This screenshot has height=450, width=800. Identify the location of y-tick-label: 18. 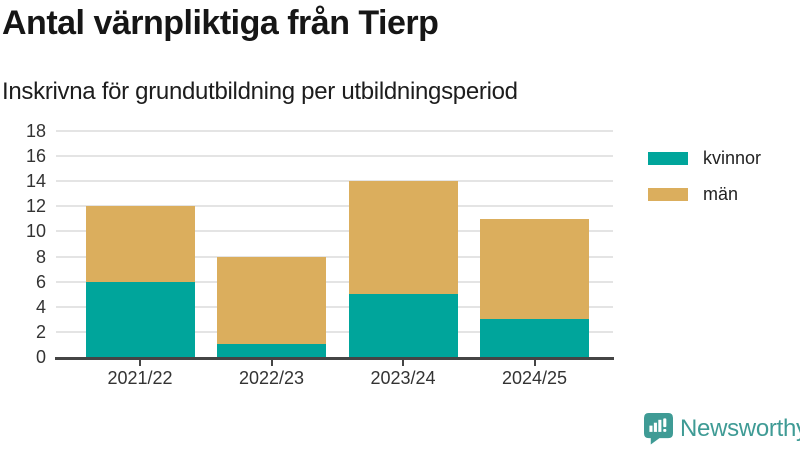
(35, 131).